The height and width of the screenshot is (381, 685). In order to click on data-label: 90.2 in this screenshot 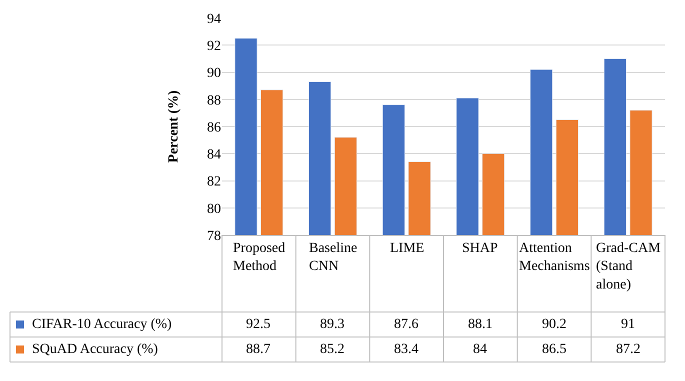, I will do `click(554, 324)`.